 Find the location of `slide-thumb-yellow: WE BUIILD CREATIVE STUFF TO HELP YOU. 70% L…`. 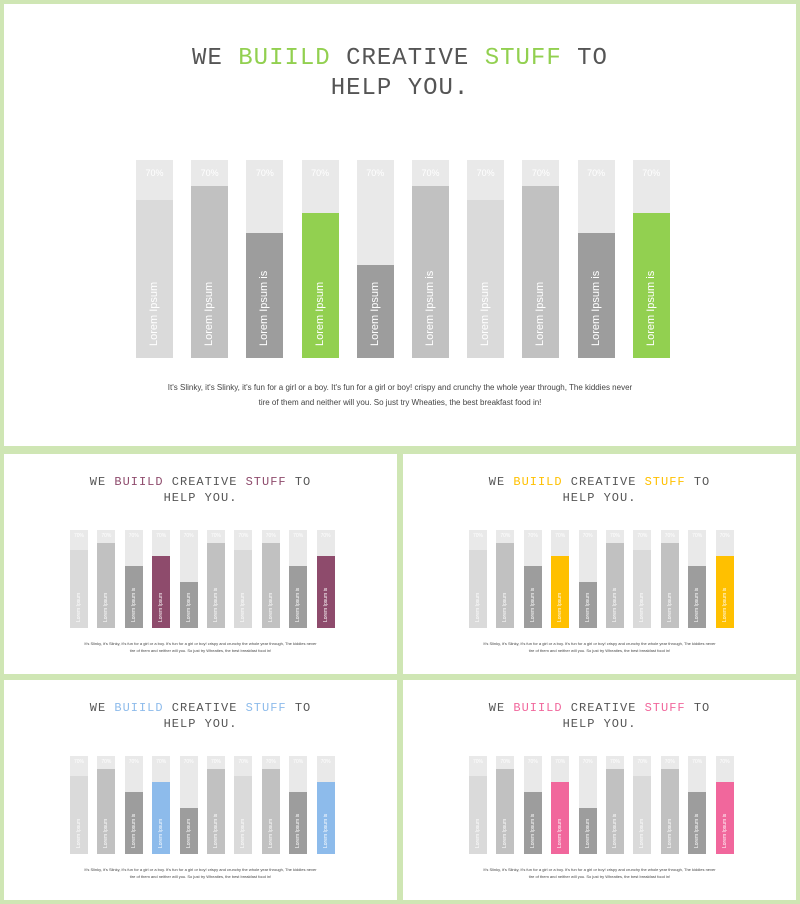

slide-thumb-yellow: WE BUIILD CREATIVE STUFF TO HELP YOU. 70% L… is located at coordinates (599, 564).